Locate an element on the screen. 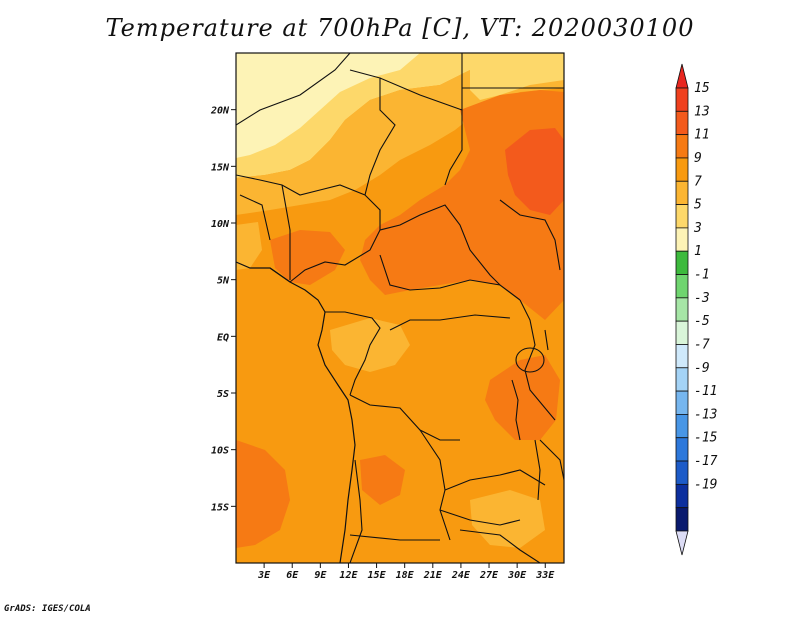 Image resolution: width=800 pixels, height=618 pixels. longitude-axis: 3E 6E 9E 12E 15E 18E 21E 24E 27E 30E 33E is located at coordinates (406, 572).